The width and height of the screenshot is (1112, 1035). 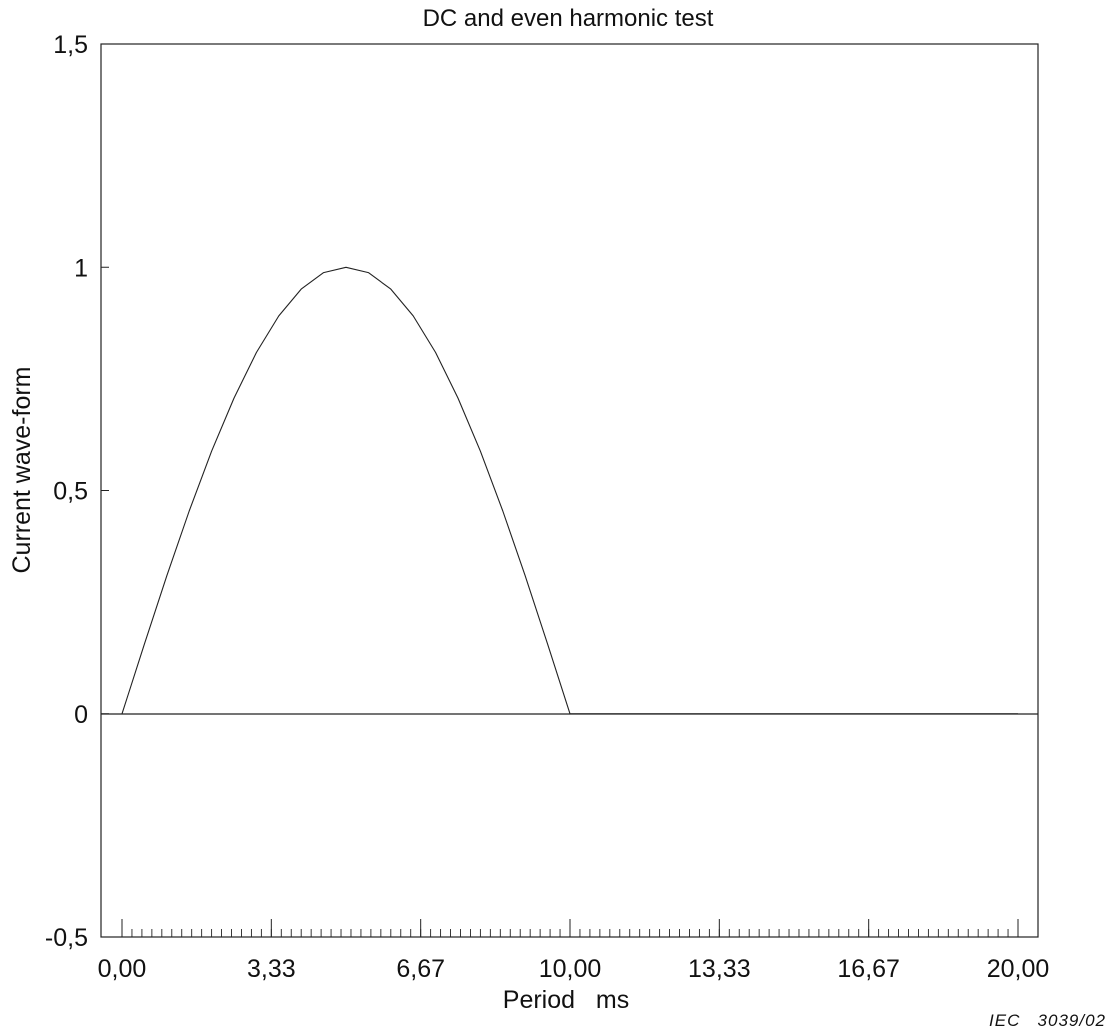 I want to click on x-tick-label: 13,33, so click(x=719, y=969).